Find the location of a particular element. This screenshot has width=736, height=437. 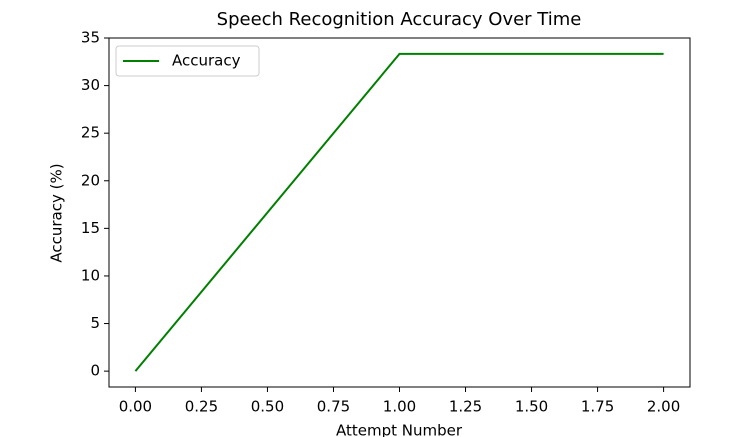

y-tick-label: 25 is located at coordinates (90, 133).